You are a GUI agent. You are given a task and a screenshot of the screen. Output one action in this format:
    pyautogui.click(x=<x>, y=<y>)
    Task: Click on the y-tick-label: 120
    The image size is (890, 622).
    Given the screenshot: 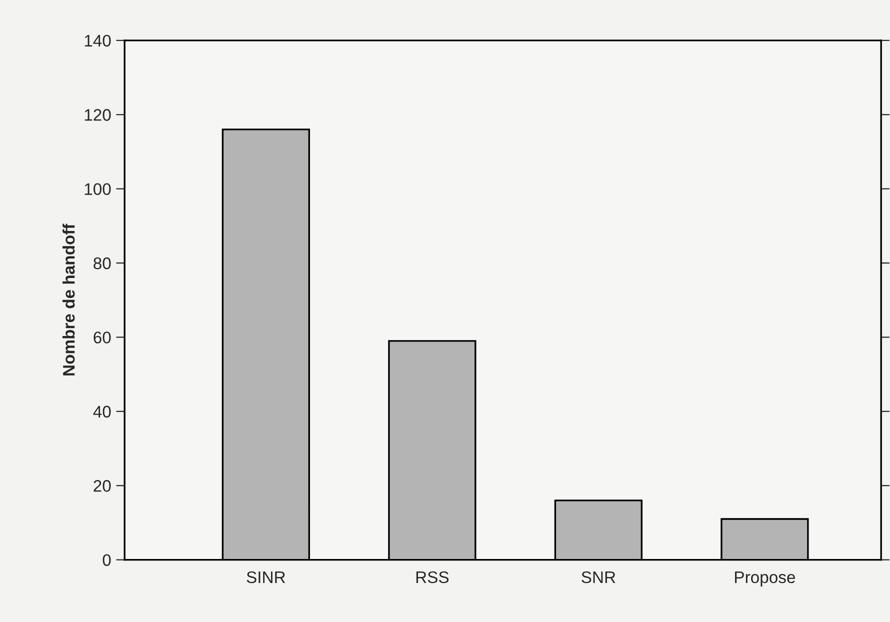 What is the action you would take?
    pyautogui.click(x=97, y=115)
    